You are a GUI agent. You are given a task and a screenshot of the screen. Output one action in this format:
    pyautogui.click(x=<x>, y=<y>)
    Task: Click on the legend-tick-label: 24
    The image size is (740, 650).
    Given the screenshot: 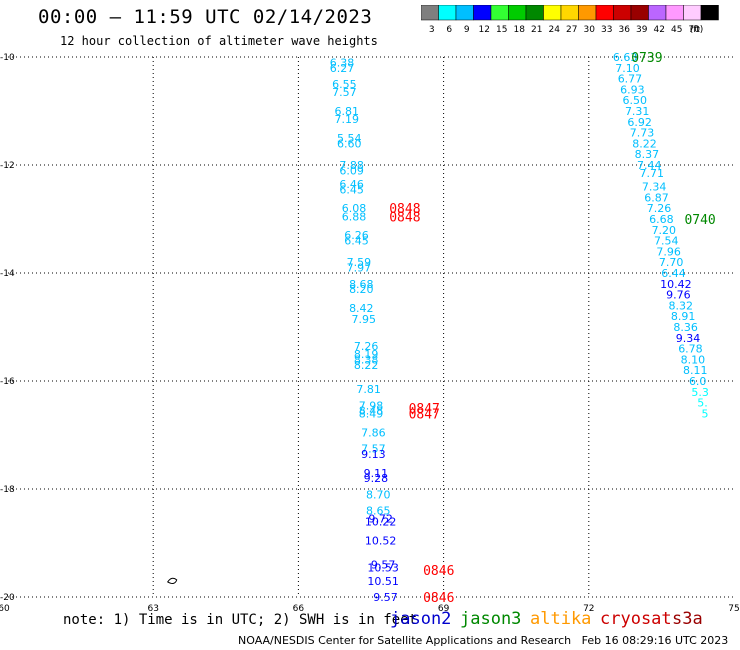 What is the action you would take?
    pyautogui.click(x=555, y=30)
    